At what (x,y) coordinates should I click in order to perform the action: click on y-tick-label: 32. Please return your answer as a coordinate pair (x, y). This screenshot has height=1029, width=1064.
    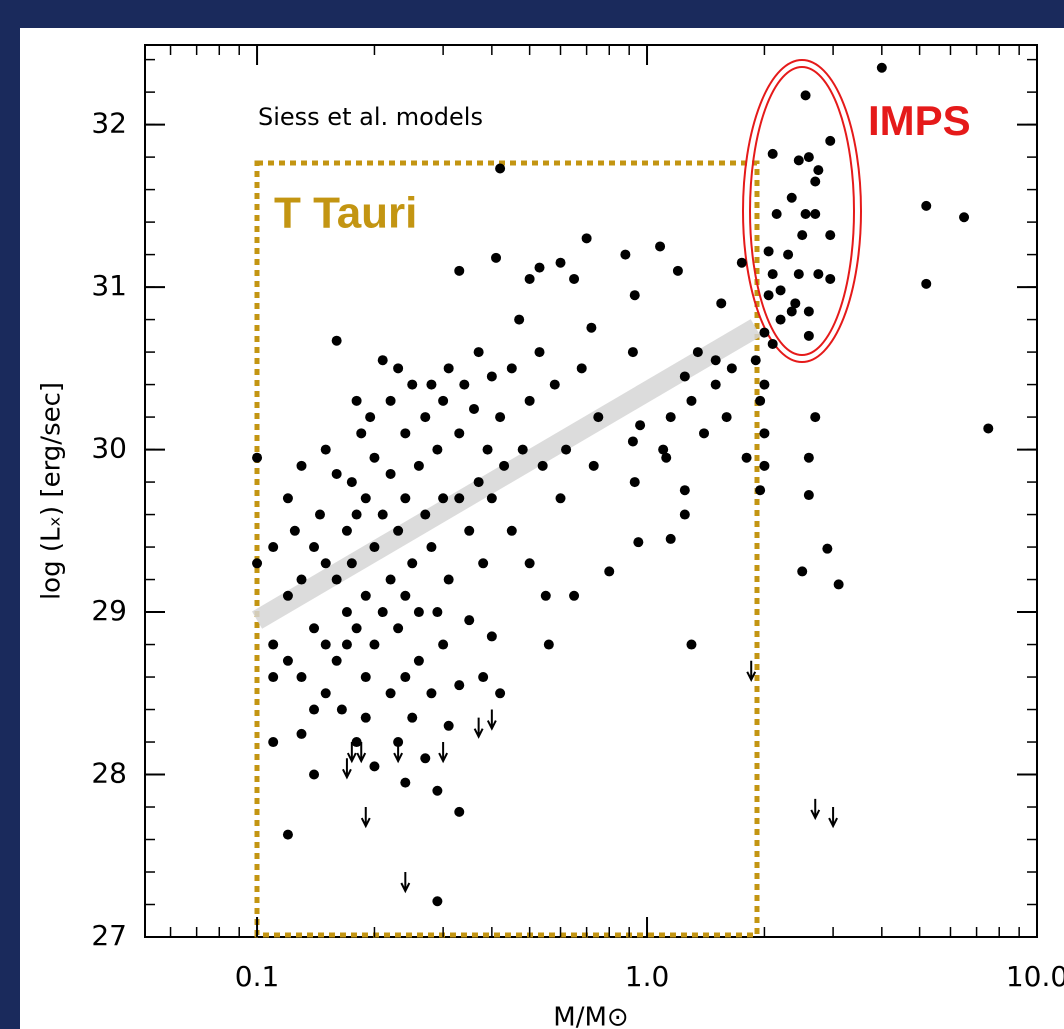
    Looking at the image, I should click on (109, 123).